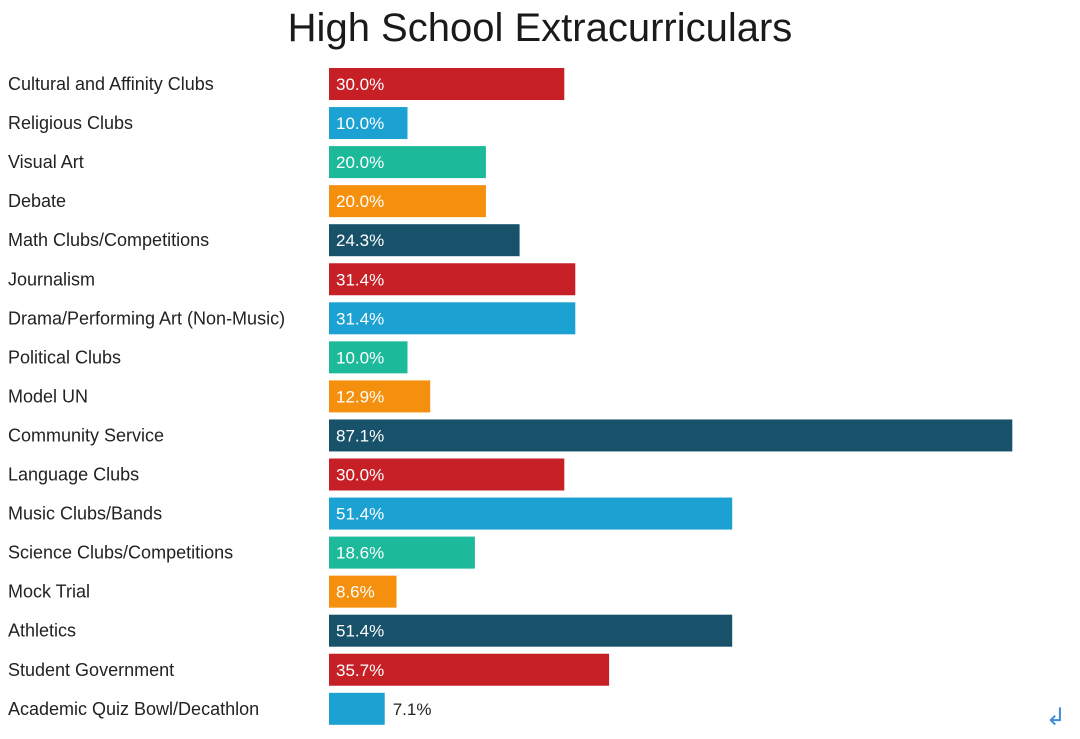  I want to click on category-label: Athletics, so click(42, 631).